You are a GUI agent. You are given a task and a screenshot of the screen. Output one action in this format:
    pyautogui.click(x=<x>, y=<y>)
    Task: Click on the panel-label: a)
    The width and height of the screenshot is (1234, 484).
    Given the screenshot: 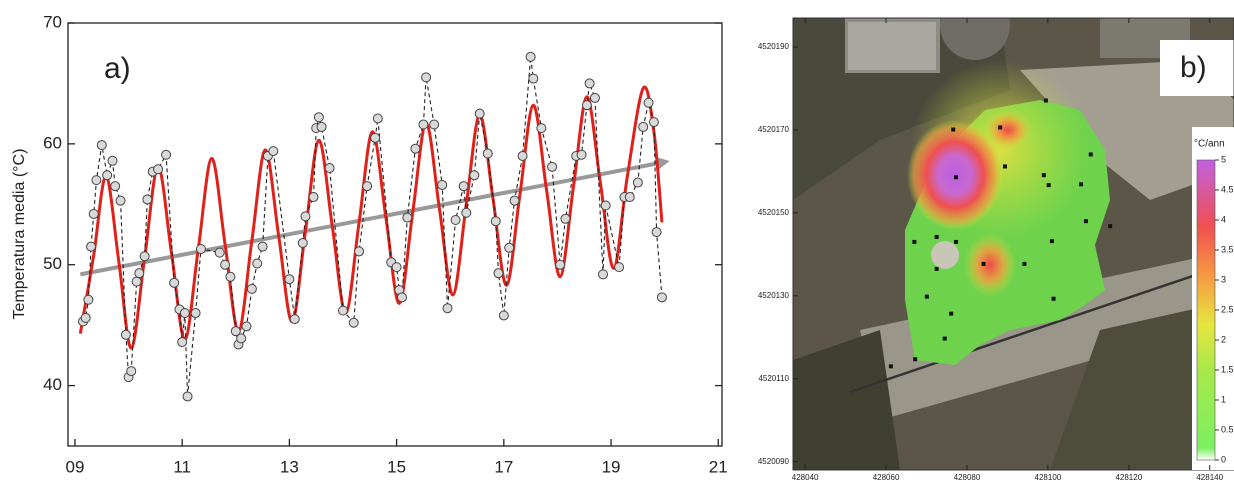 What is the action you would take?
    pyautogui.click(x=117, y=68)
    